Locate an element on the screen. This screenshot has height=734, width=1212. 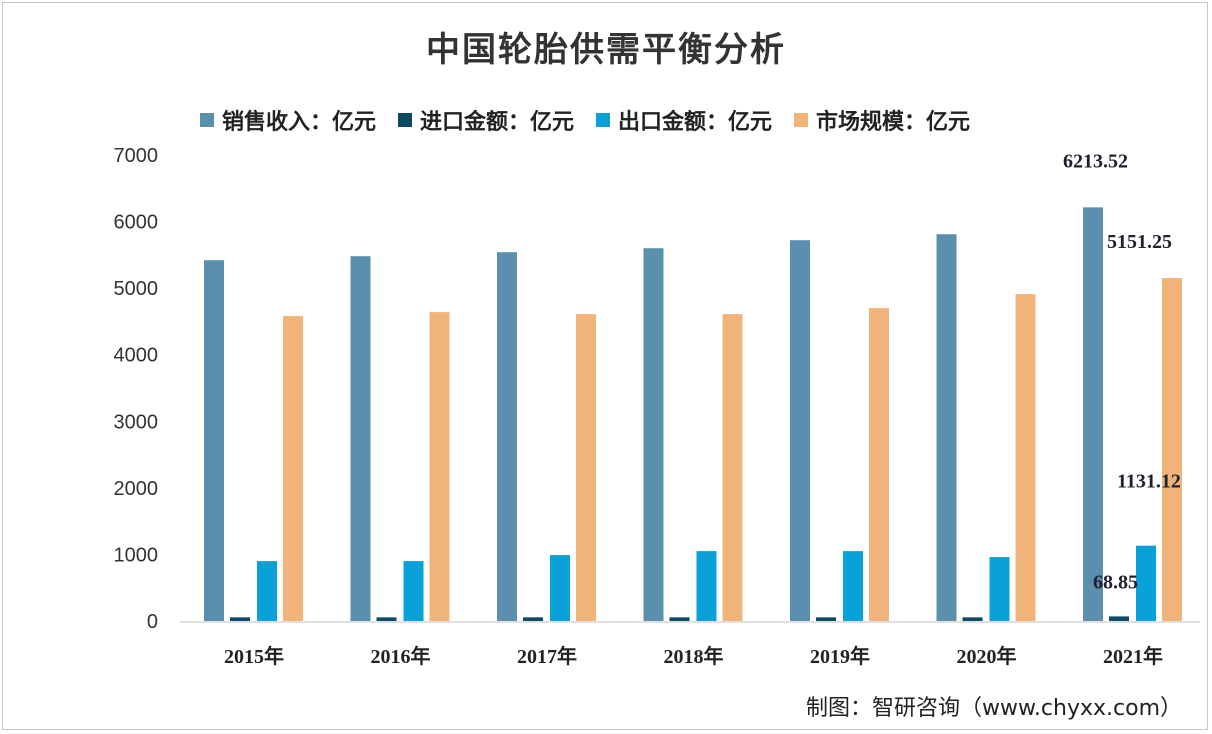
x-tick-label: 2021年 is located at coordinates (1133, 656).